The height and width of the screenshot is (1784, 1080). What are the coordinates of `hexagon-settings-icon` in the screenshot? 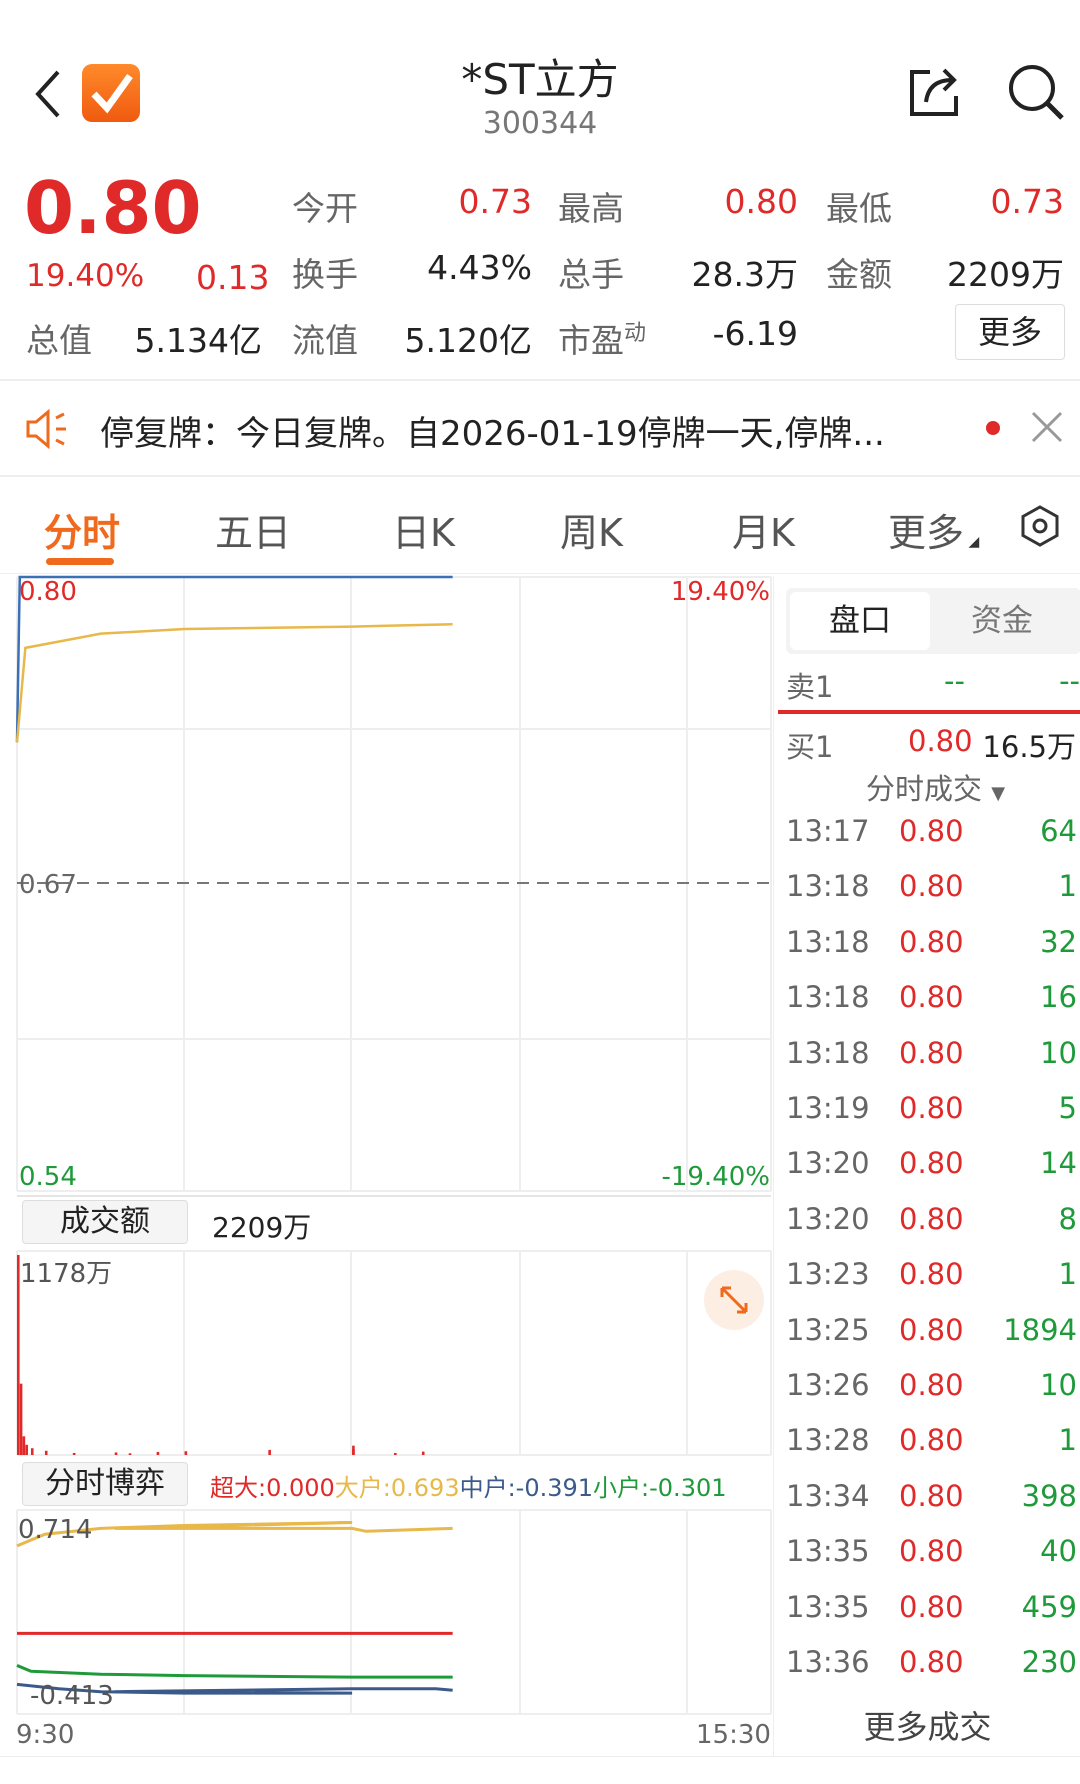 It's located at (1040, 526).